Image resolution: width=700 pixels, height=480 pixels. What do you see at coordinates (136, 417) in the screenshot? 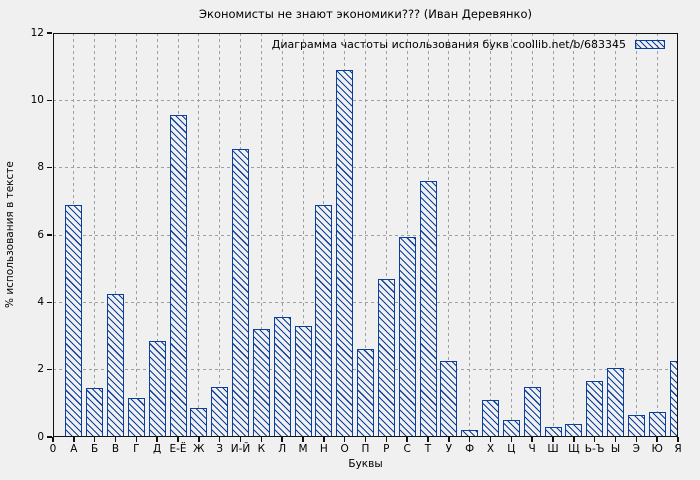
I see `bar-Г` at bounding box center [136, 417].